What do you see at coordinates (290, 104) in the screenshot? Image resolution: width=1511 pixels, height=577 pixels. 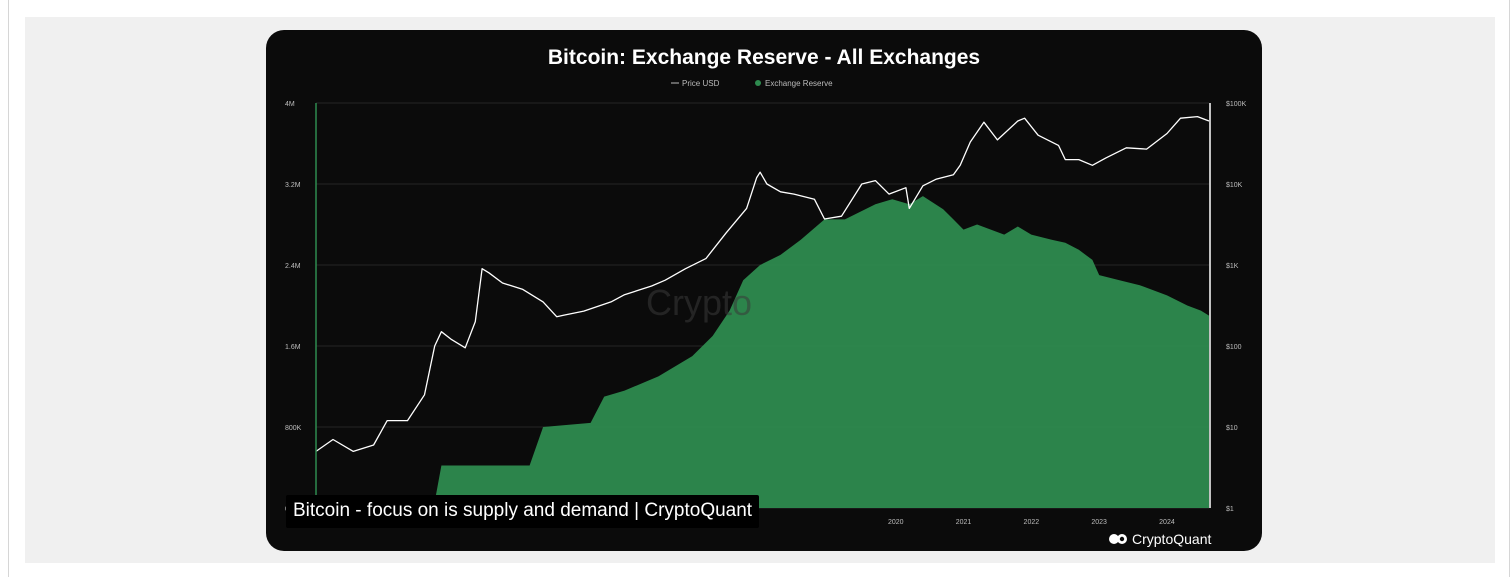 I see `y-left-tick-label: 4M` at bounding box center [290, 104].